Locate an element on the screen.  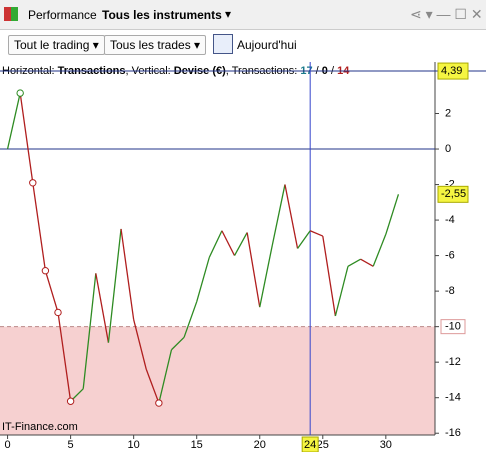
period: Aujourd'hui is located at coordinates (267, 45).